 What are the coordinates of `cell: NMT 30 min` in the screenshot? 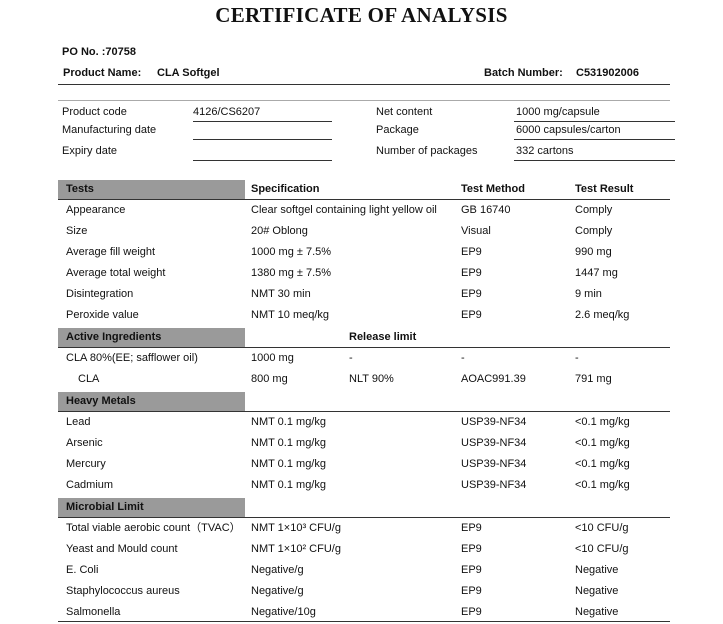 It's located at (281, 294).